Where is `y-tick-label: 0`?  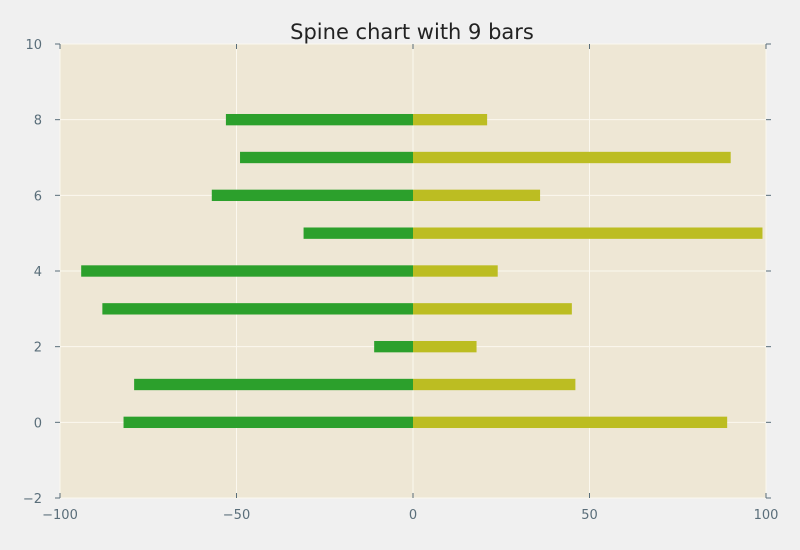 y-tick-label: 0 is located at coordinates (38, 423).